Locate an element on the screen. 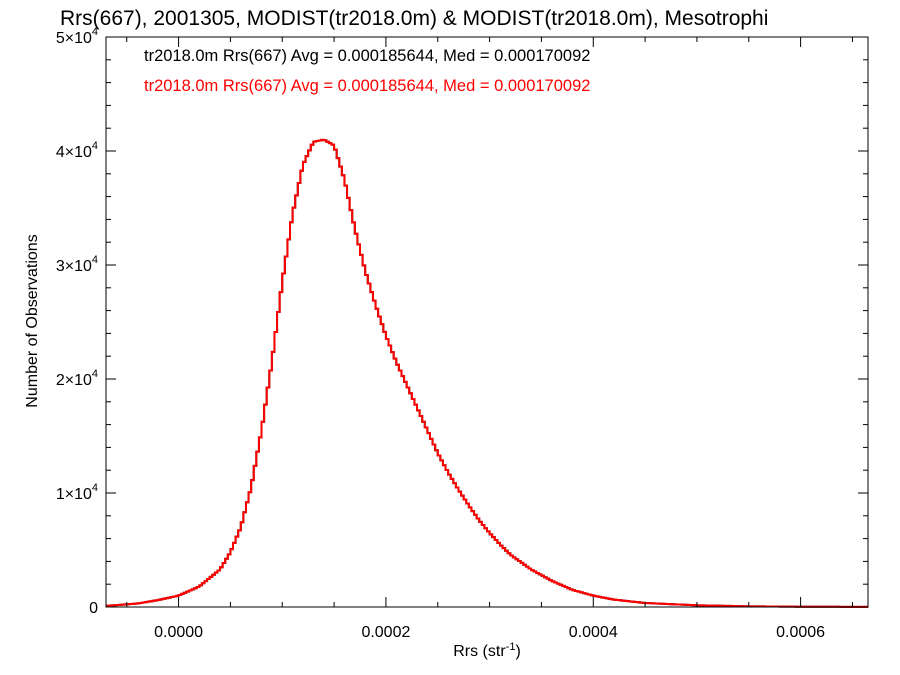 This screenshot has width=900, height=675. y-axis-label: Number of Observations is located at coordinates (32, 320).